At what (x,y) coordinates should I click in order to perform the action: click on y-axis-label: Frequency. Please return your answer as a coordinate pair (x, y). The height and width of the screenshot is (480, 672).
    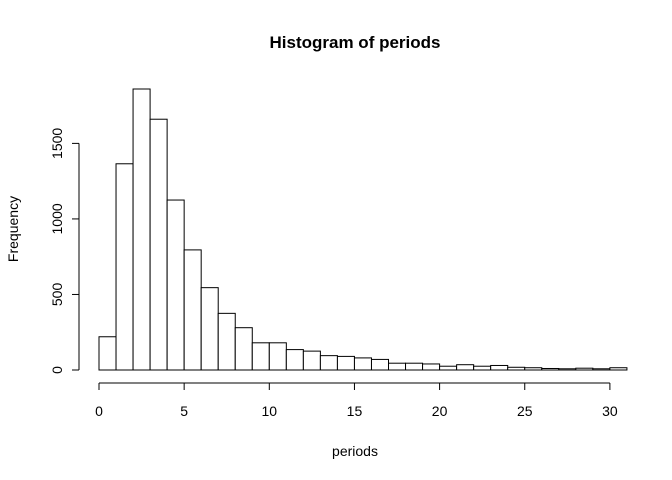
    Looking at the image, I should click on (13, 229).